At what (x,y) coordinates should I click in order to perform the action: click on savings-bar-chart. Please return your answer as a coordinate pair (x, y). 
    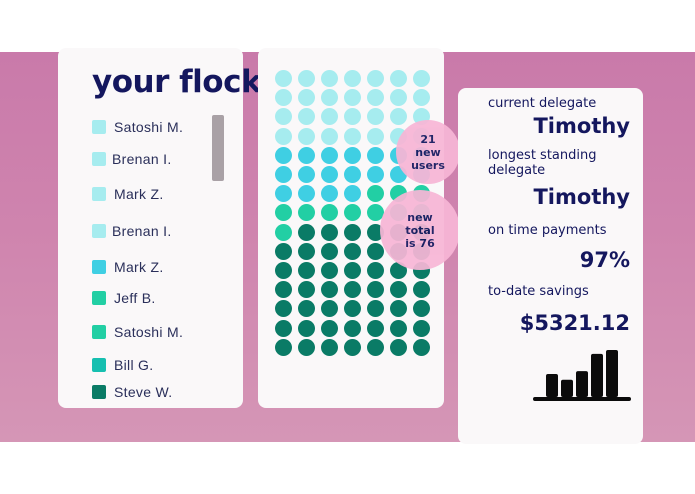
    Looking at the image, I should click on (582, 375).